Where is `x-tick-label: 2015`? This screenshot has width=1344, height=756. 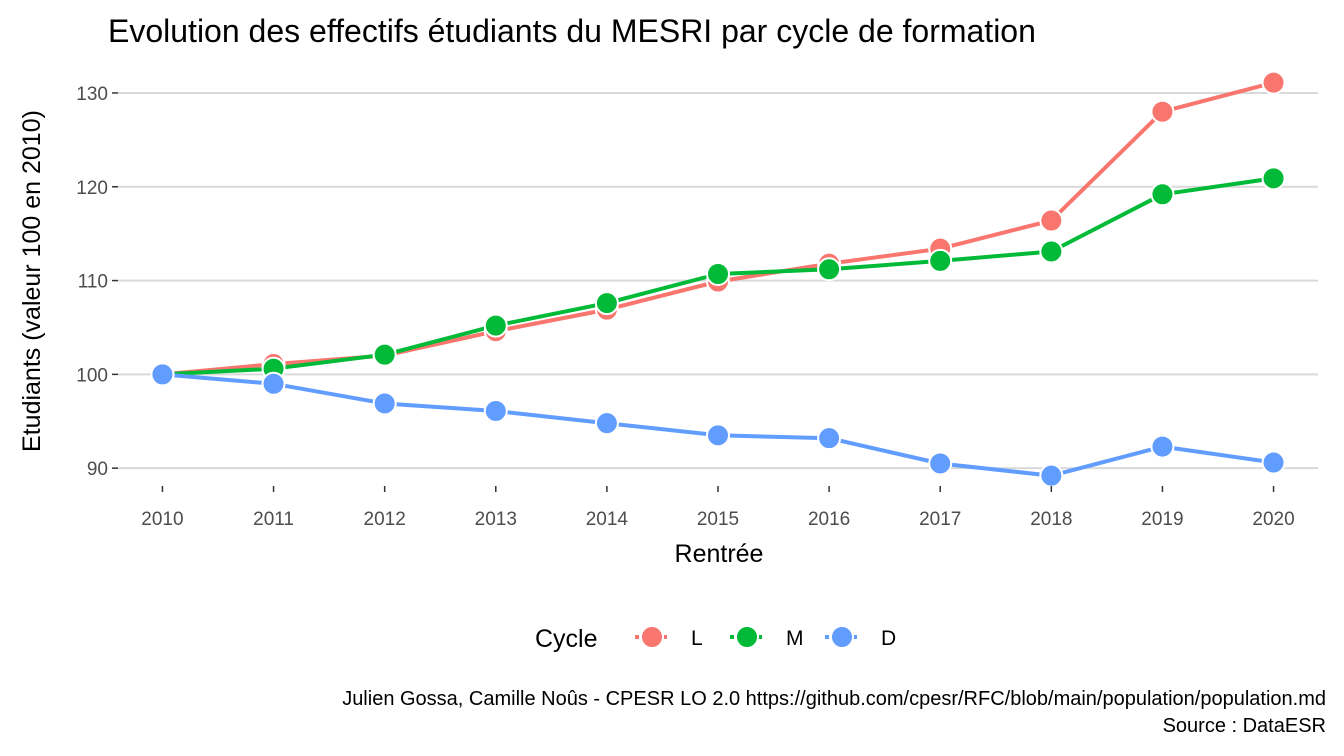 x-tick-label: 2015 is located at coordinates (718, 519).